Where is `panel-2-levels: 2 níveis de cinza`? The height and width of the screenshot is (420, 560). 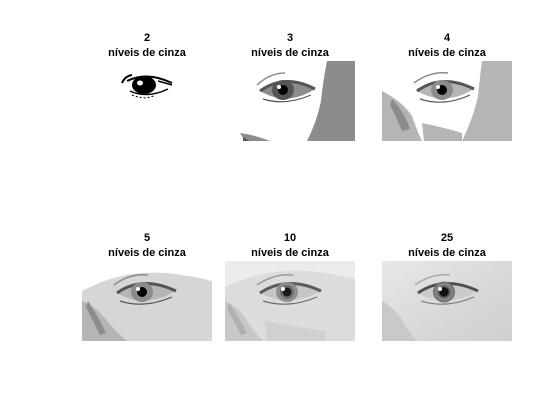
panel-2-levels: 2 níveis de cinza is located at coordinates (147, 86).